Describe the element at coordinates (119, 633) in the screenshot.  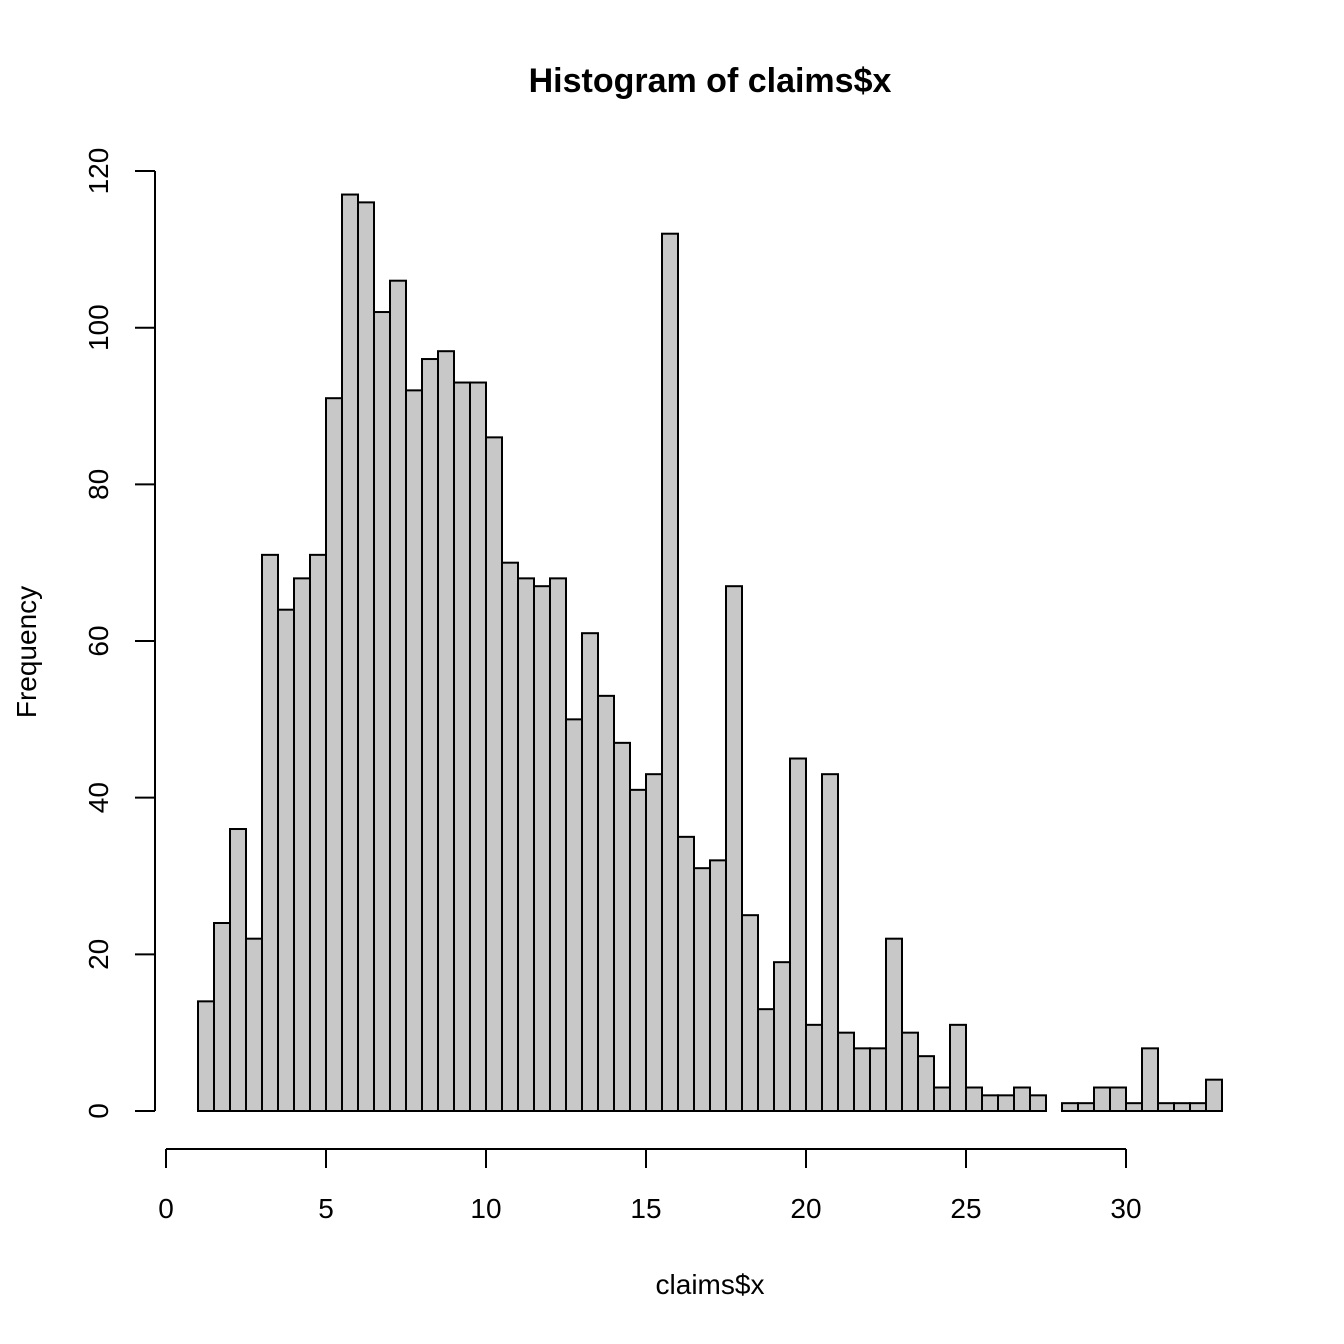
I see `y-axis: 0 20 40 60 80 100 120` at that location.